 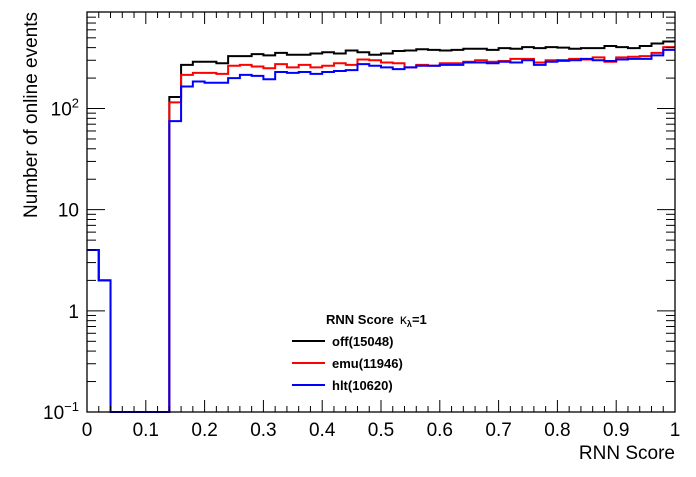 I want to click on y-tick-labels: 10⁻¹ 1 10 10², so click(x=61, y=260).